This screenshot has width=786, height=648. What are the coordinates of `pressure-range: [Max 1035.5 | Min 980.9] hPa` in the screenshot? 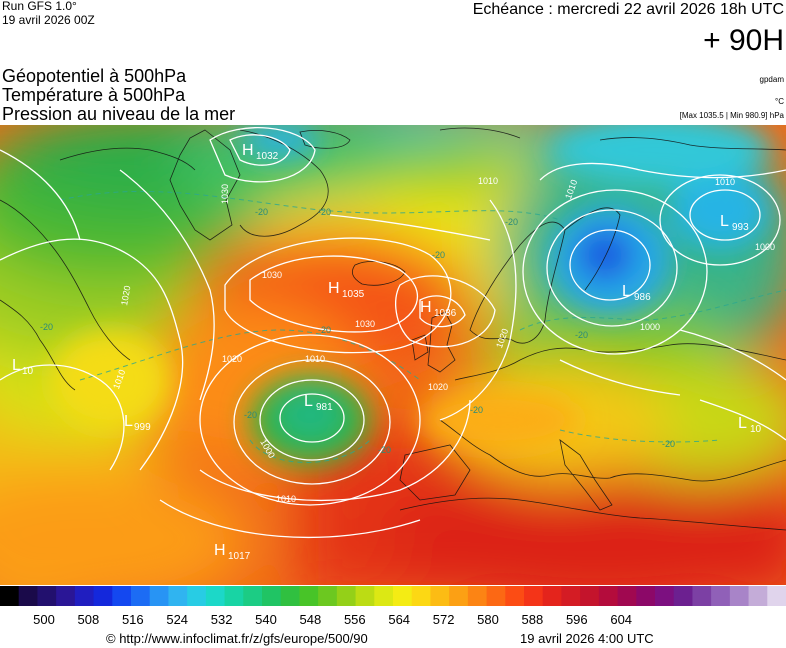 It's located at (732, 115).